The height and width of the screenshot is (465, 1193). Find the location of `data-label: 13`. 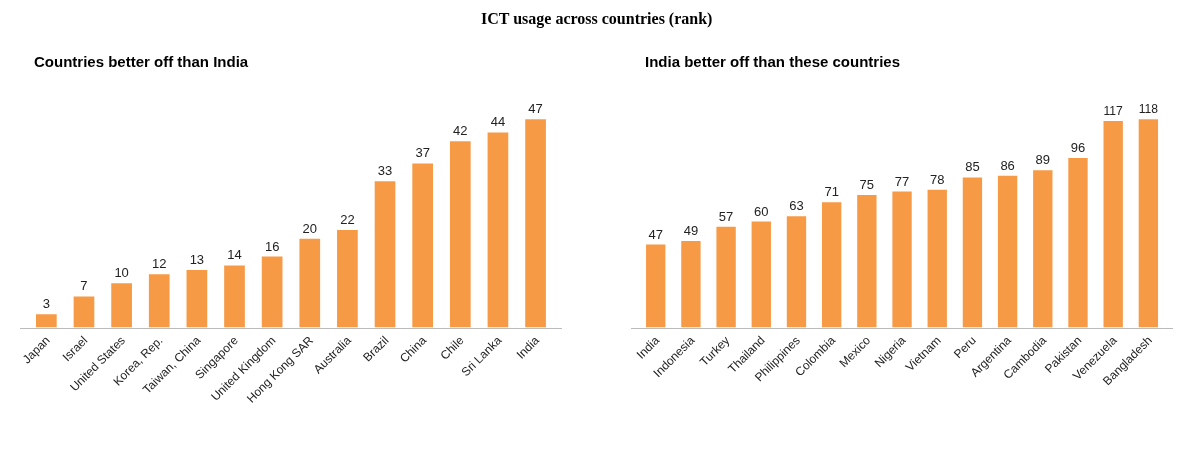

data-label: 13 is located at coordinates (197, 259).